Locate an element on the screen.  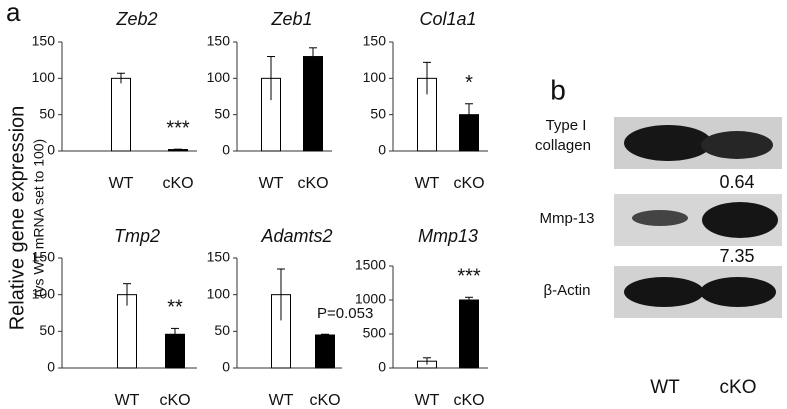
blot-row-label: β-Actin is located at coordinates (567, 290).